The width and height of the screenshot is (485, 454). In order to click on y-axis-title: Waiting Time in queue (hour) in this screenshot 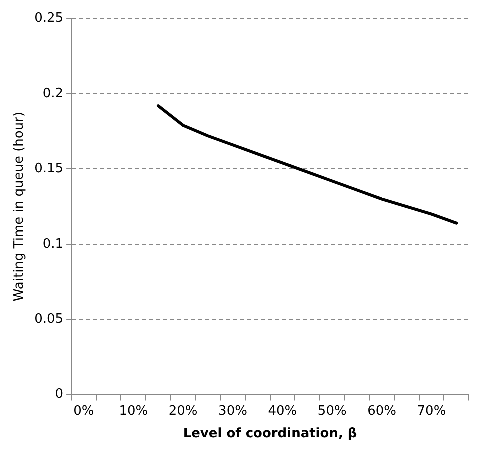, I will do `click(20, 207)`.